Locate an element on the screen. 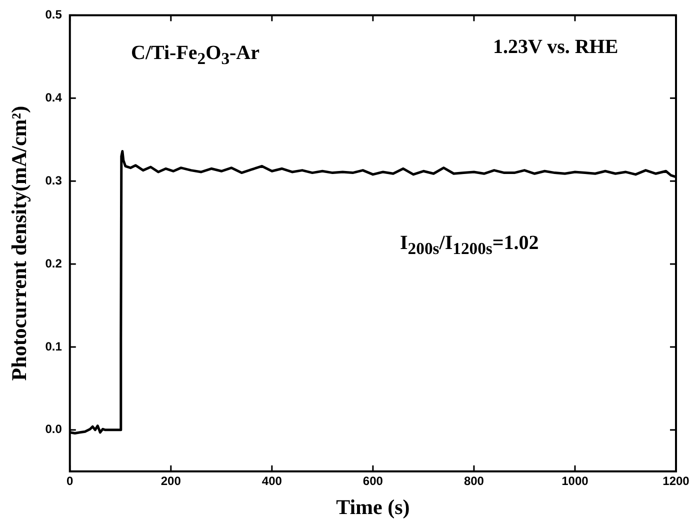  y-axis-title: Photocurrent density(mA/cm²) is located at coordinates (19, 243).